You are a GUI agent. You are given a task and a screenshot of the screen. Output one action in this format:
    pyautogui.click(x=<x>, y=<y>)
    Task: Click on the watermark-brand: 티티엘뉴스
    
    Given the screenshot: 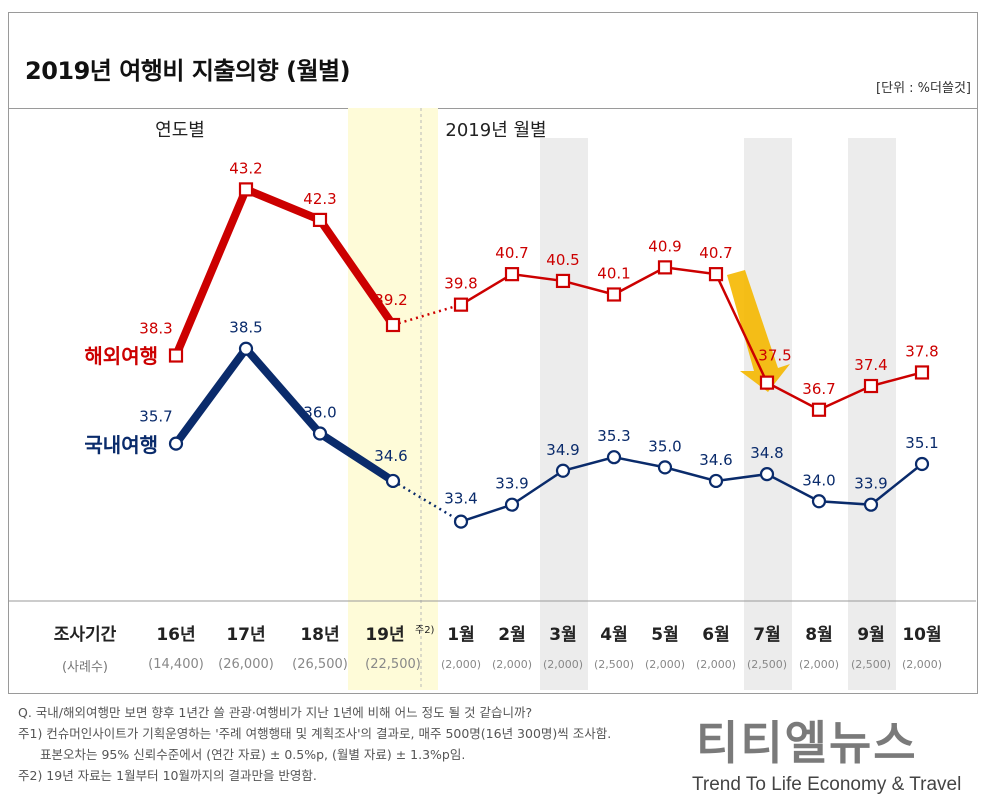 What is the action you would take?
    pyautogui.click(x=807, y=743)
    